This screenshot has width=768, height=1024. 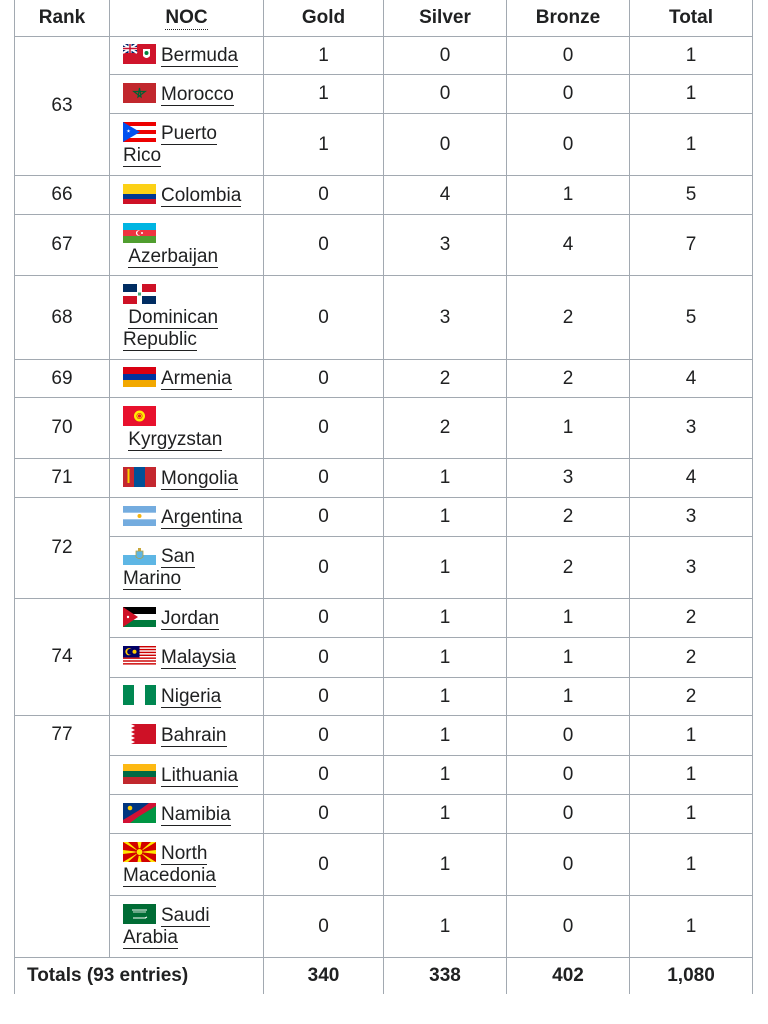 What do you see at coordinates (175, 439) in the screenshot?
I see `country-link-kyrgyzstan: Kyrgyzstan` at bounding box center [175, 439].